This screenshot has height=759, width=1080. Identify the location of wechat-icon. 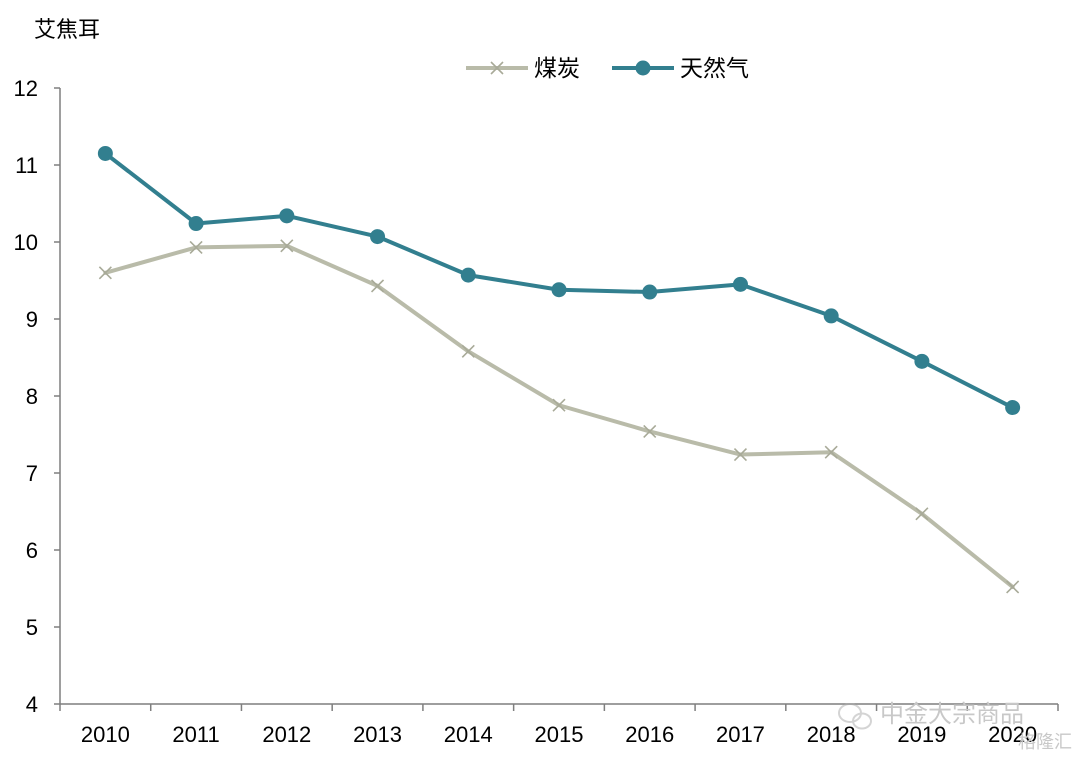
(855, 716).